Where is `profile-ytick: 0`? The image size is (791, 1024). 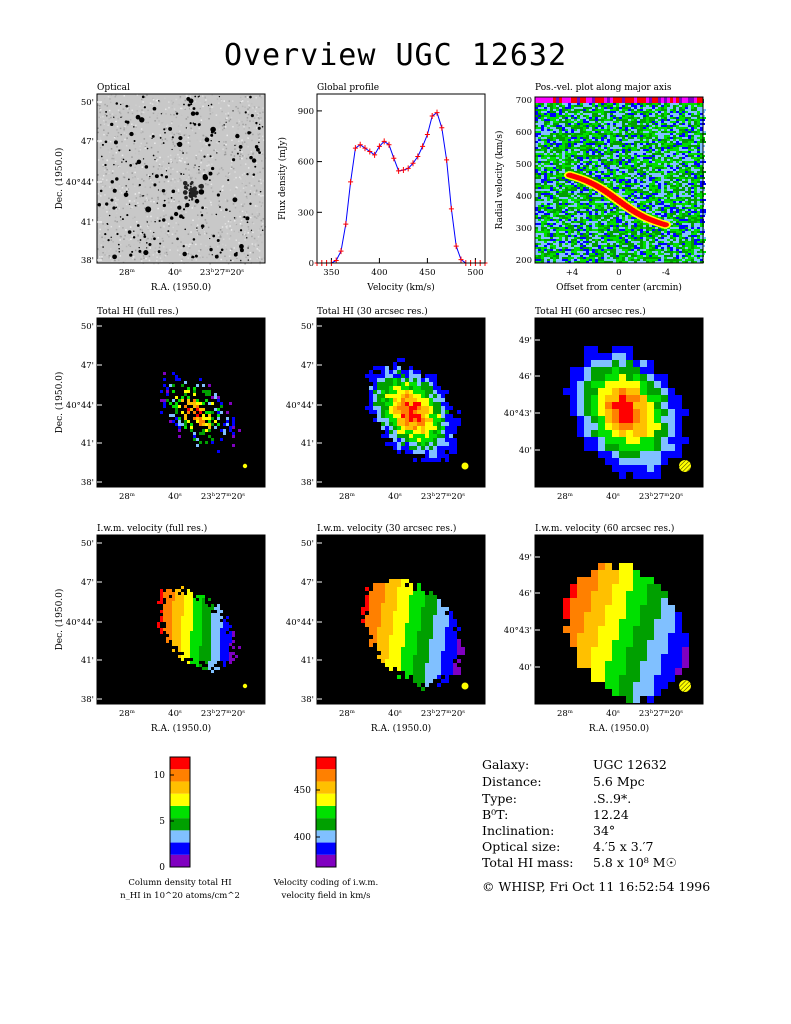
profile-ytick: 0 is located at coordinates (311, 264).